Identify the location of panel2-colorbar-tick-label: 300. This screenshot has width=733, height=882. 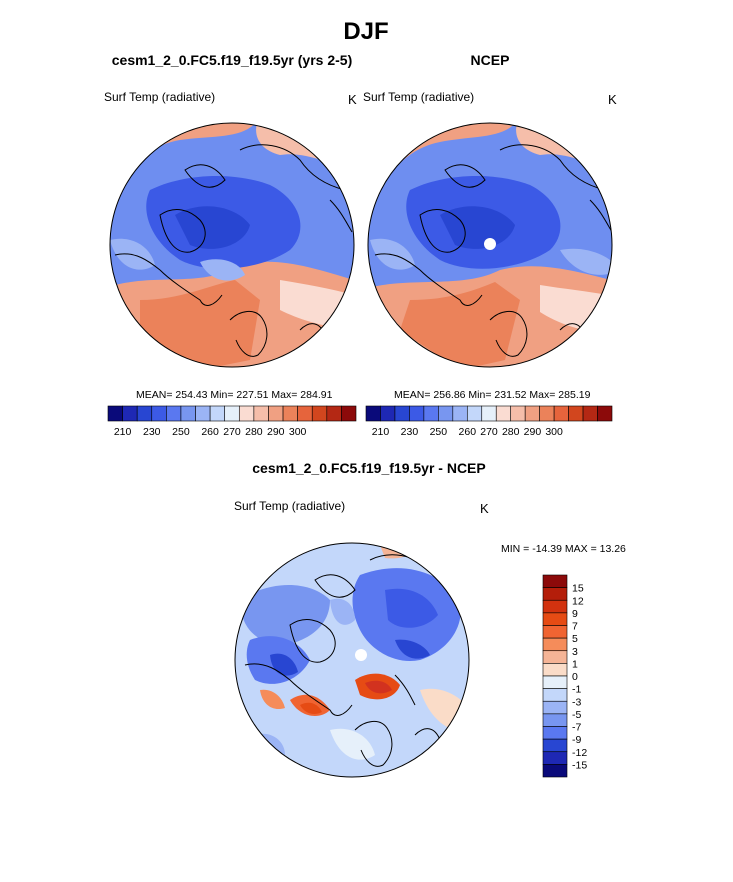
(554, 432).